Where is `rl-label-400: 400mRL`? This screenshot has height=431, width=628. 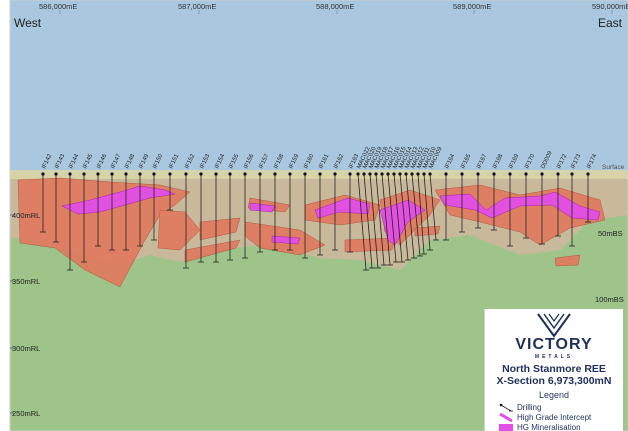 rl-label-400: 400mRL is located at coordinates (26, 215).